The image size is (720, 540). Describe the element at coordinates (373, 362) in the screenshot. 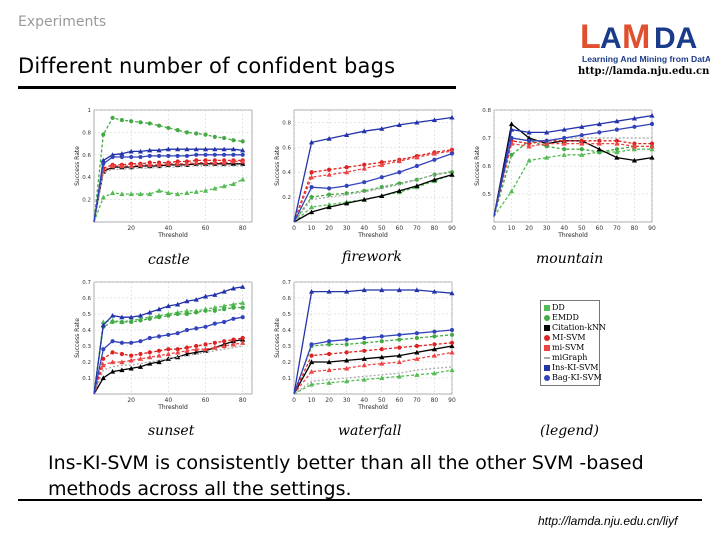

I see `series-line-bag-ki-svm` at that location.